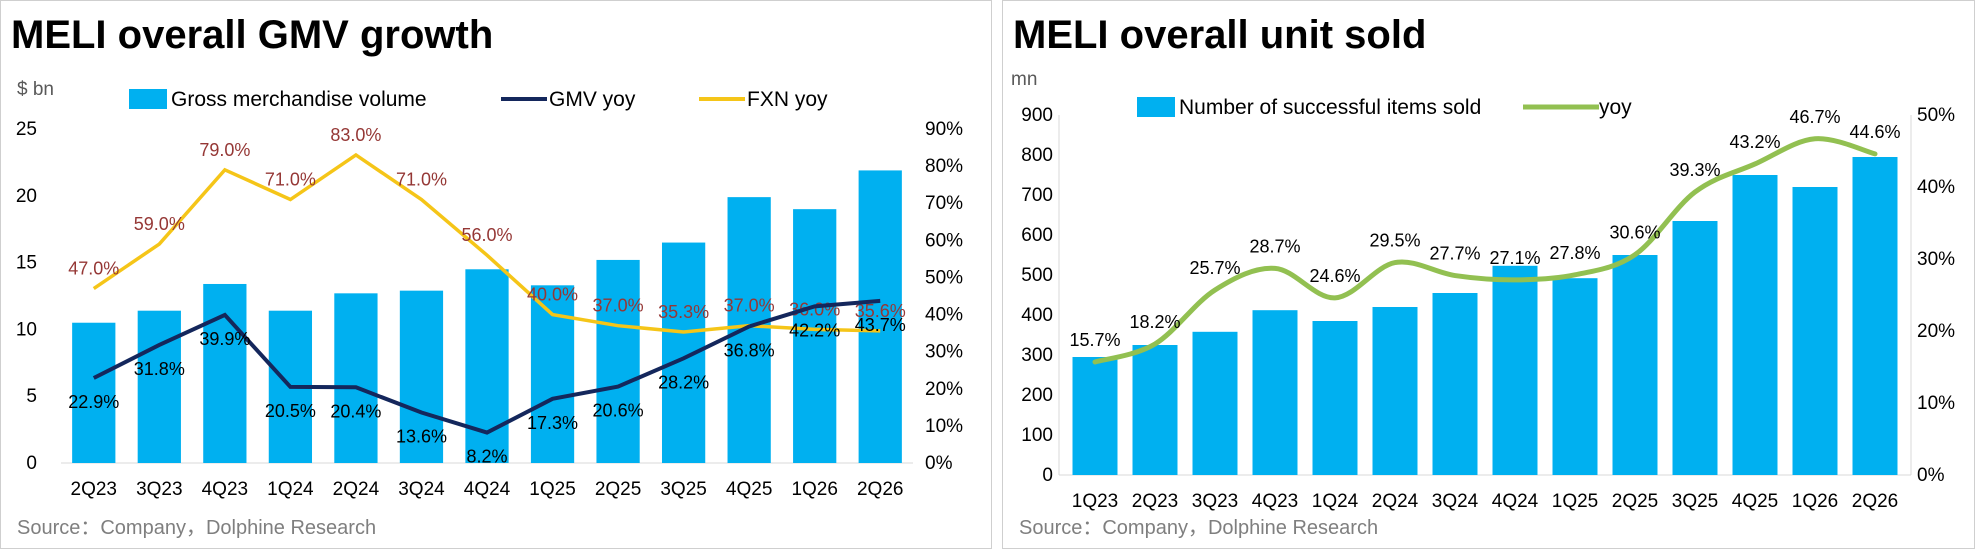 The width and height of the screenshot is (1975, 550). What do you see at coordinates (1037, 315) in the screenshot?
I see `y-tick-label: 400` at bounding box center [1037, 315].